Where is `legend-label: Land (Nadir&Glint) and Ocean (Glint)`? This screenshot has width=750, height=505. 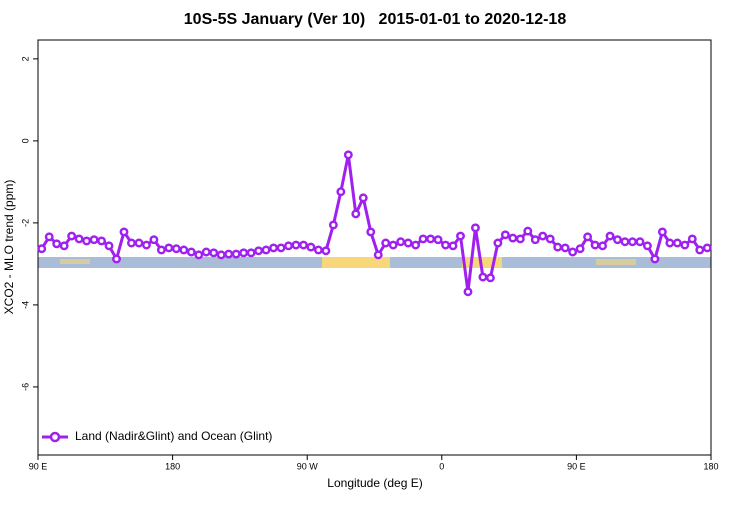 legend-label: Land (Nadir&Glint) and Ocean (Glint) is located at coordinates (173, 436).